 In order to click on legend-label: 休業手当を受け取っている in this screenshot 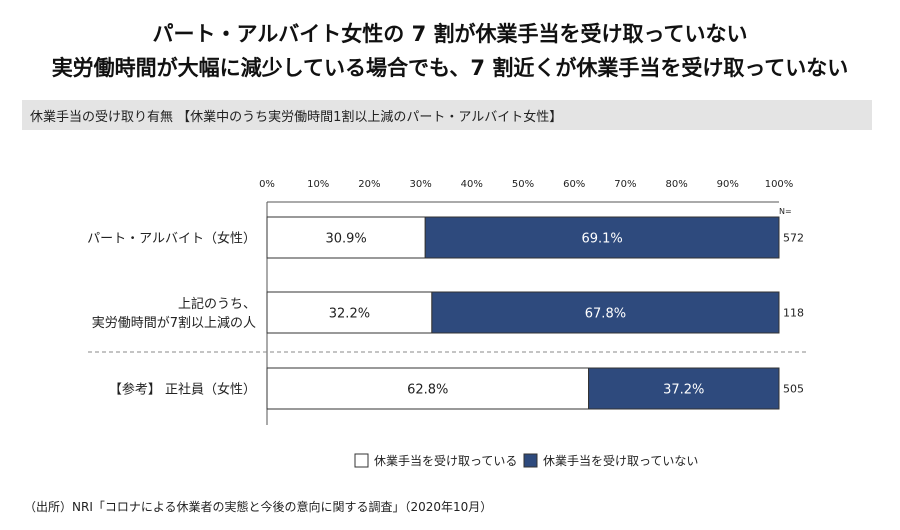, I will do `click(445, 461)`.